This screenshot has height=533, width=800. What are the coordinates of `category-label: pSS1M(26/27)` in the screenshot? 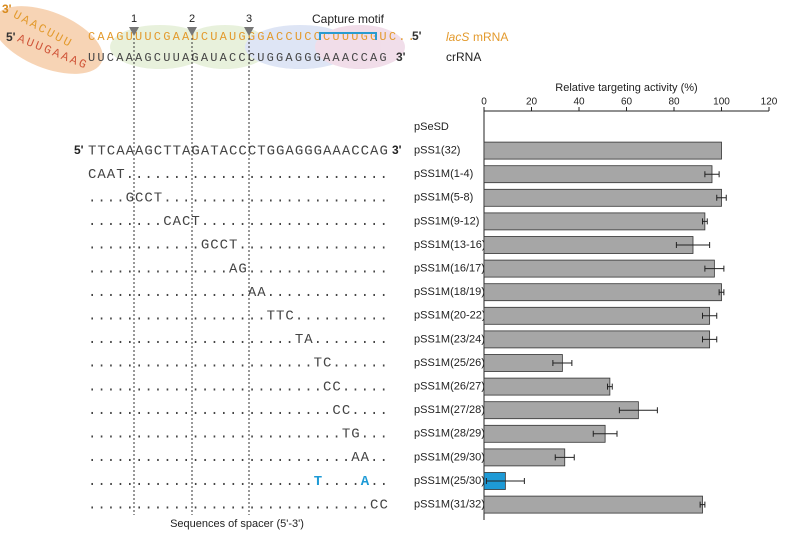 It's located at (449, 387).